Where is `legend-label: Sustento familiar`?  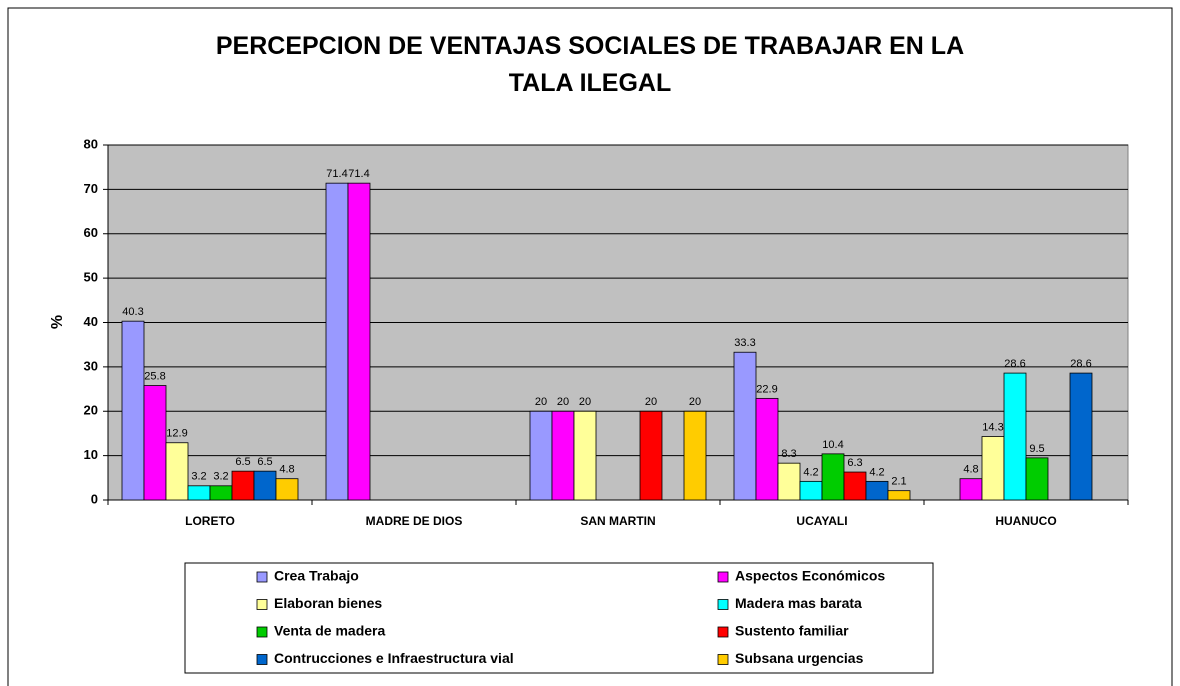
legend-label: Sustento familiar is located at coordinates (792, 631).